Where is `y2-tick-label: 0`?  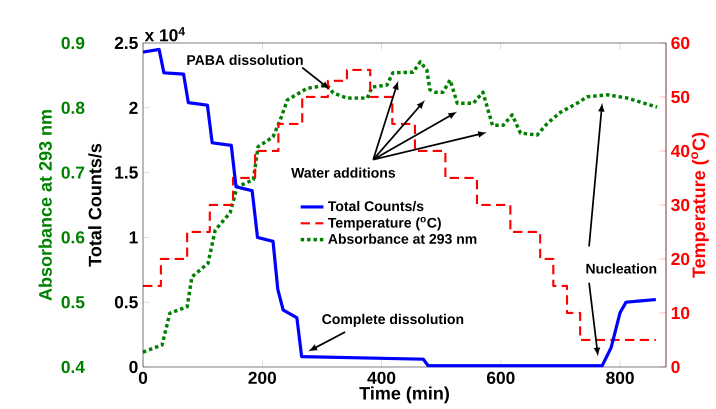 y2-tick-label: 0 is located at coordinates (675, 367).